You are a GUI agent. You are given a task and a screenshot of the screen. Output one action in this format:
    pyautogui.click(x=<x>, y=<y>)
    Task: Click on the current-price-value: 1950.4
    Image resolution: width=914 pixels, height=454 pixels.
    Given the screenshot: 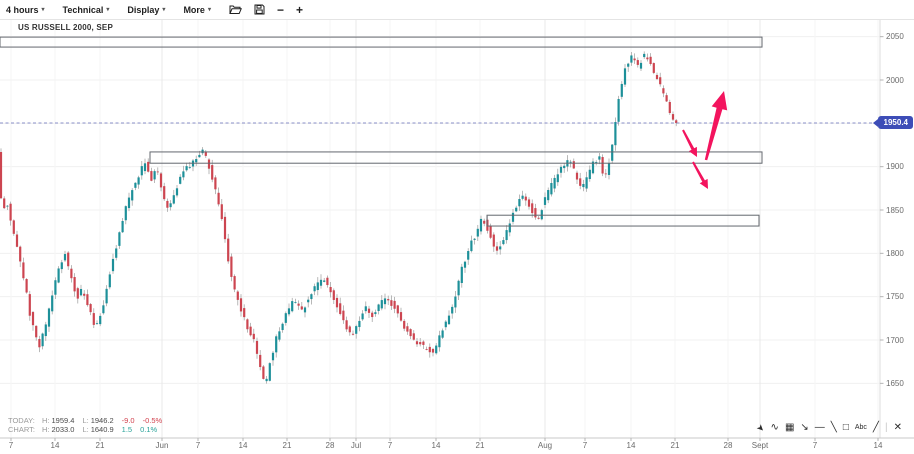 What is the action you would take?
    pyautogui.click(x=895, y=123)
    